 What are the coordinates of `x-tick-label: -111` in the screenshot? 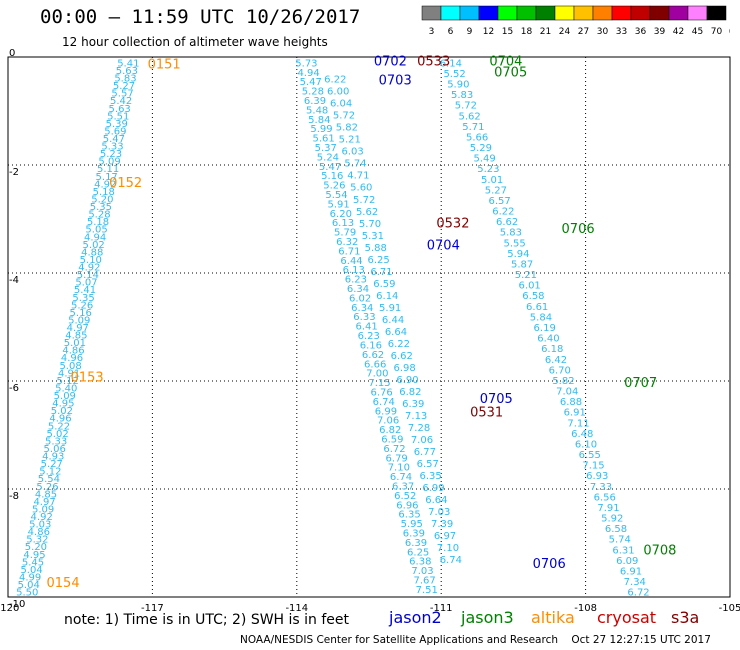 It's located at (441, 608).